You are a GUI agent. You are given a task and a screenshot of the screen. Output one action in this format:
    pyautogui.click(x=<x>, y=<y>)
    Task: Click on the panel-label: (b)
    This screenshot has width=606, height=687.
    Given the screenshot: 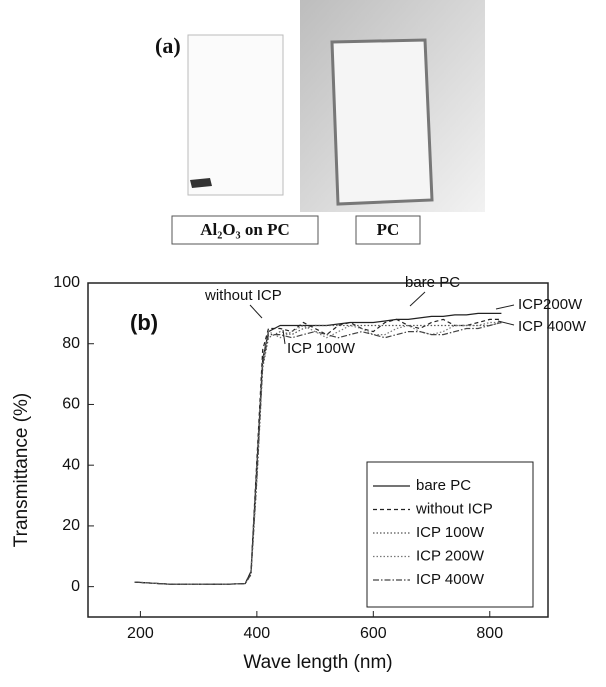 What is the action you would take?
    pyautogui.click(x=144, y=322)
    